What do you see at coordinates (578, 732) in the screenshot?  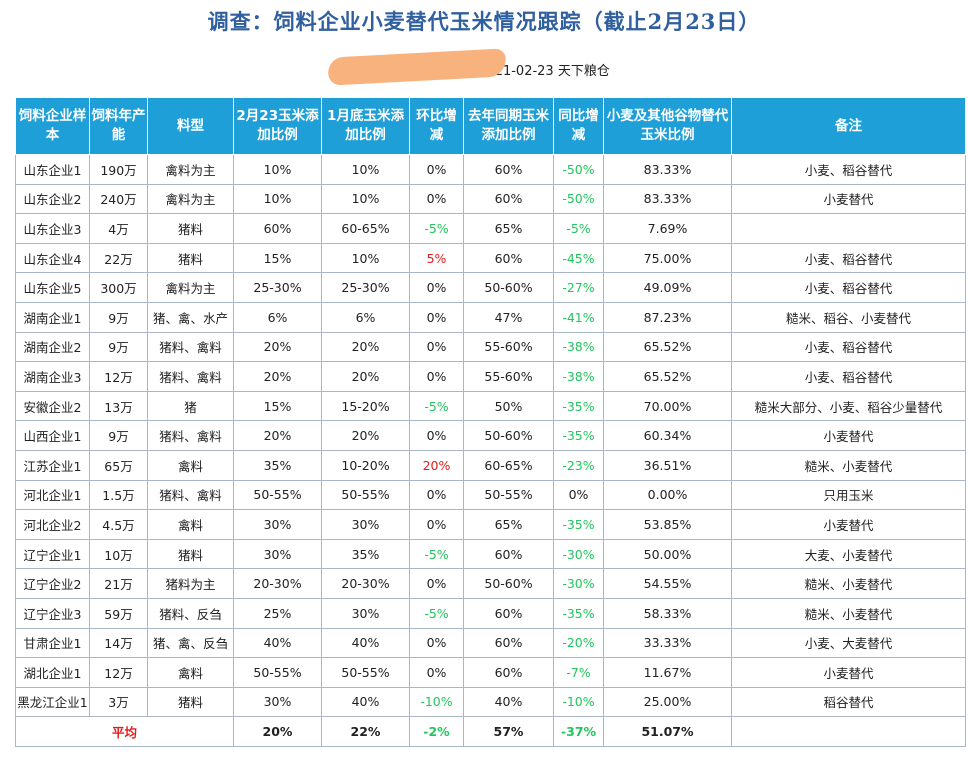 I see `average-cell: -37%` at bounding box center [578, 732].